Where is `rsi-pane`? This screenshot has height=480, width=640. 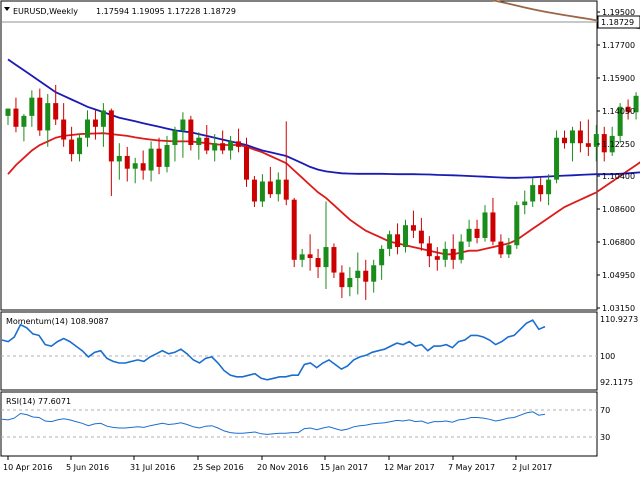
rsi-pane is located at coordinates (299, 424).